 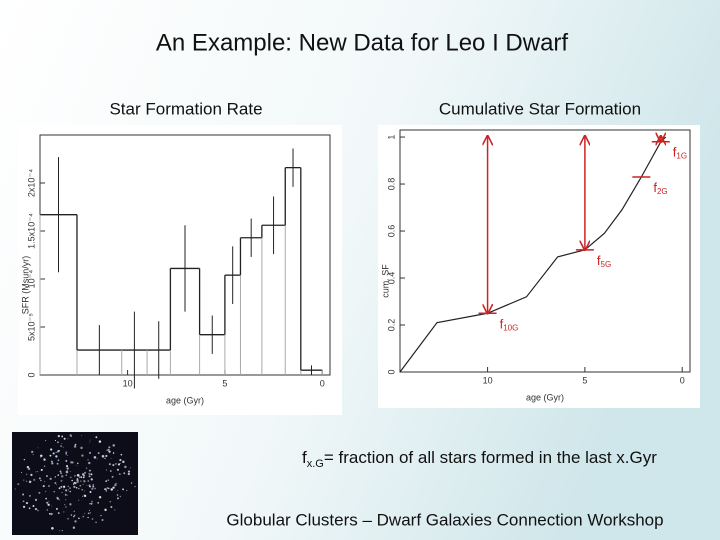 I want to click on x-tick-label: 10, so click(x=488, y=380).